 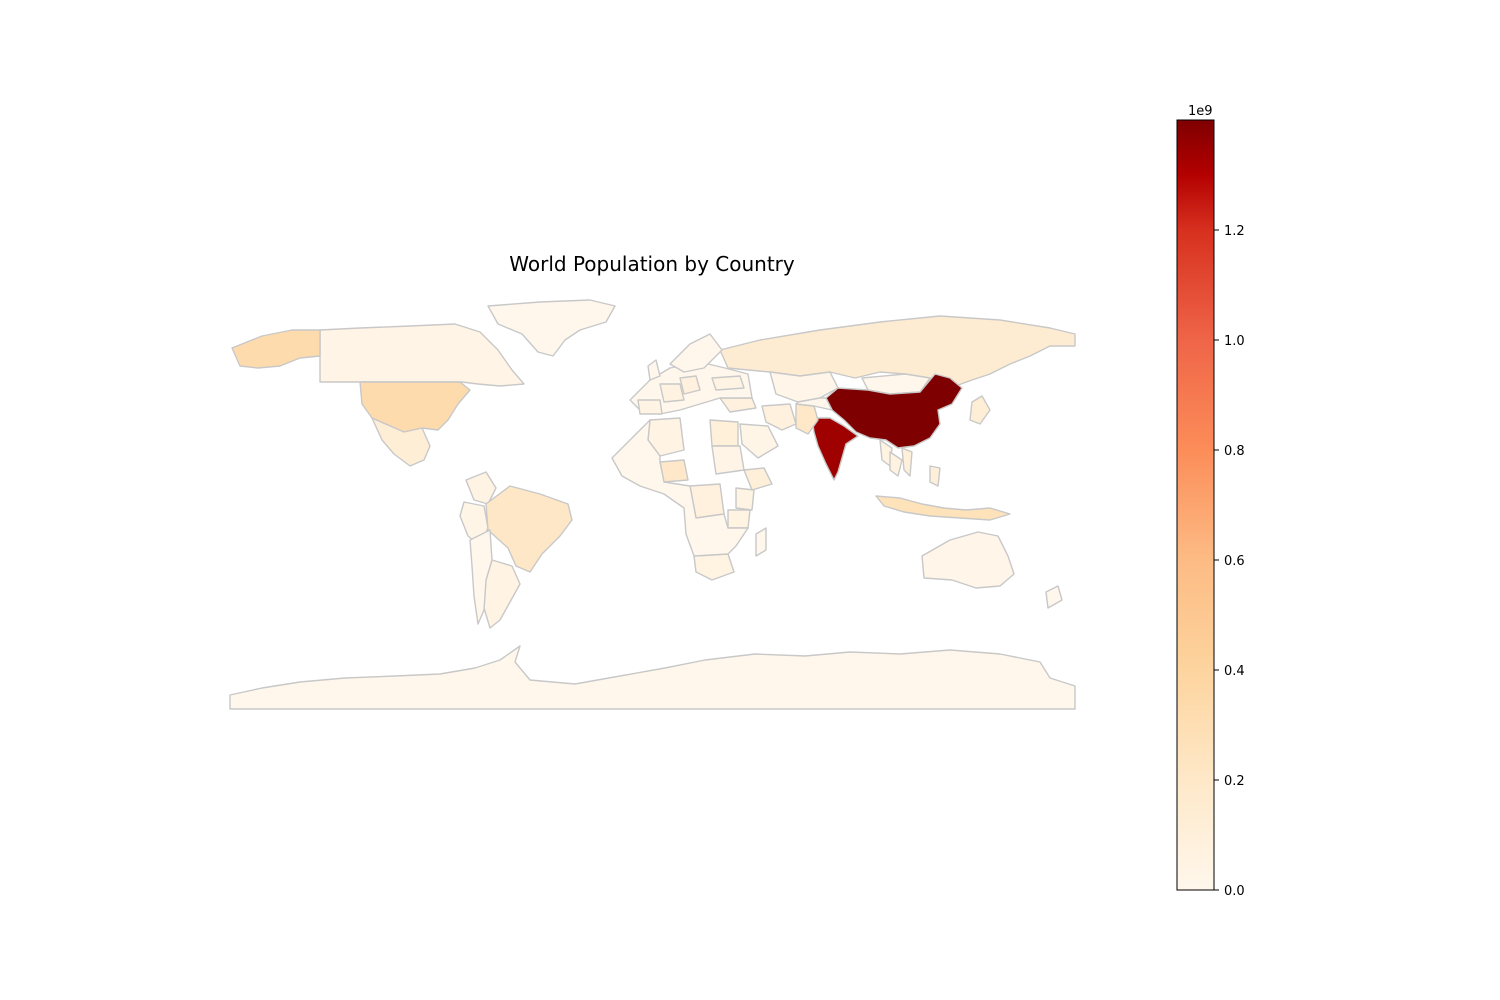 I want to click on country-egypt, so click(x=724, y=433).